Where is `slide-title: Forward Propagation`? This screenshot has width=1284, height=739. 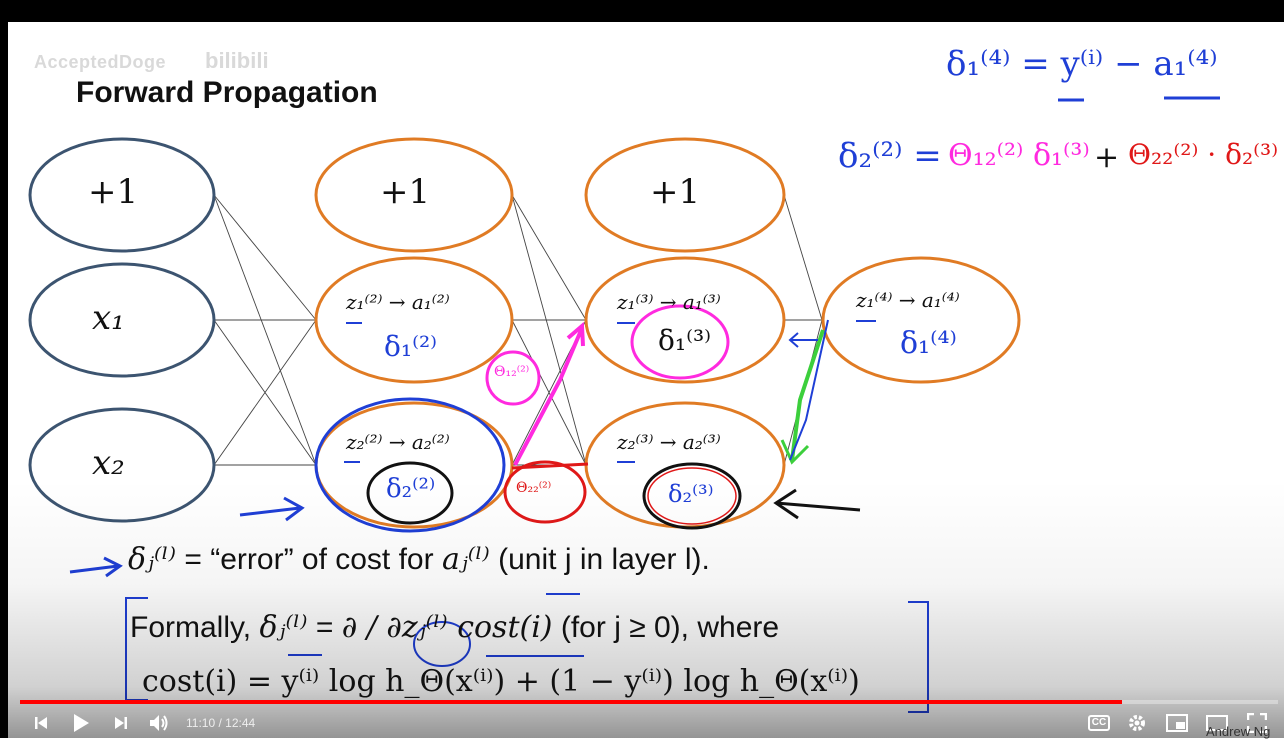 slide-title: Forward Propagation is located at coordinates (227, 92).